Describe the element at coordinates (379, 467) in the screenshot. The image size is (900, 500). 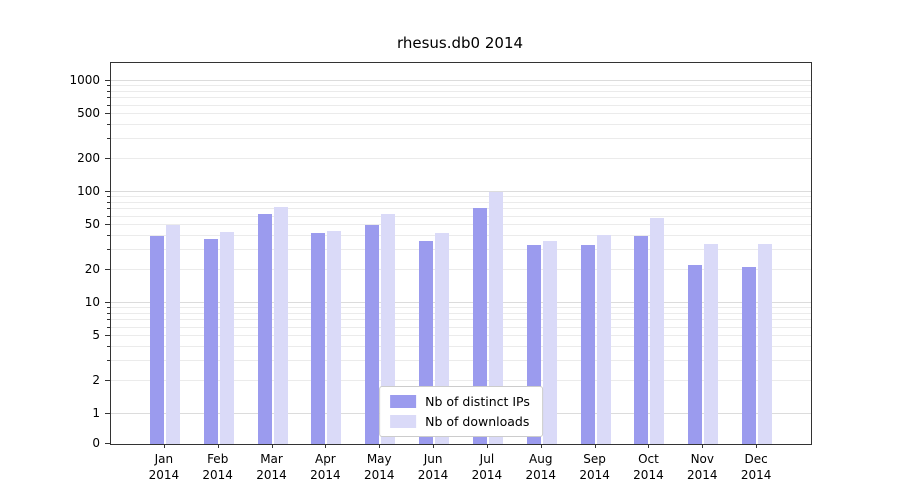
I see `x-tick-label: May 2014` at that location.